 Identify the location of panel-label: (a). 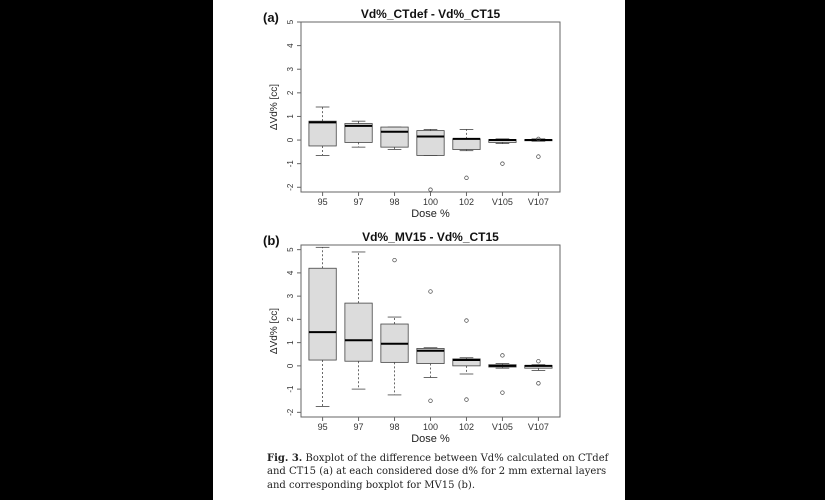
(271, 17).